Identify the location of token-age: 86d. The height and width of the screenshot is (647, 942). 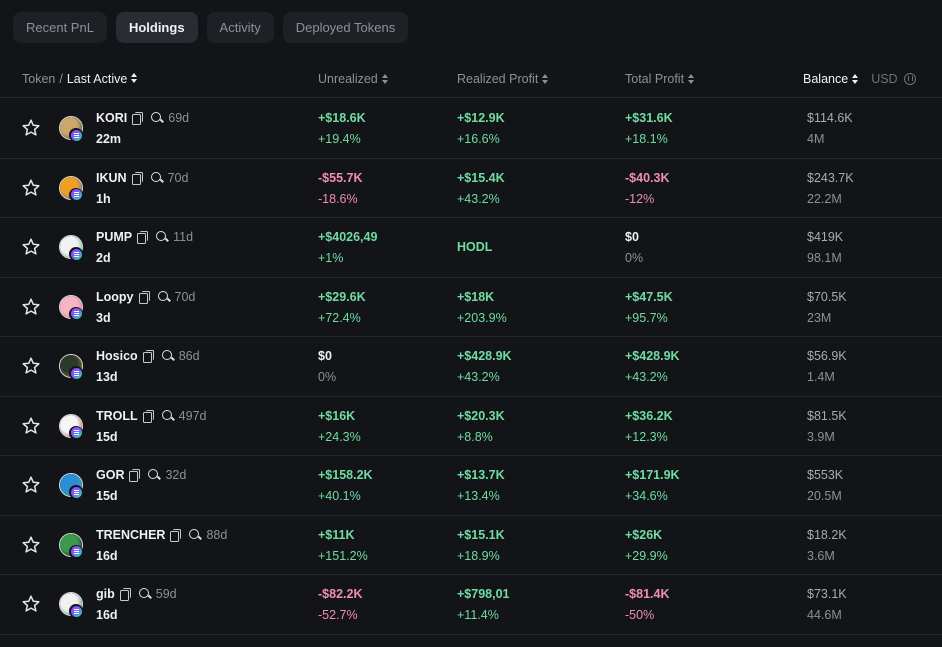
(189, 356).